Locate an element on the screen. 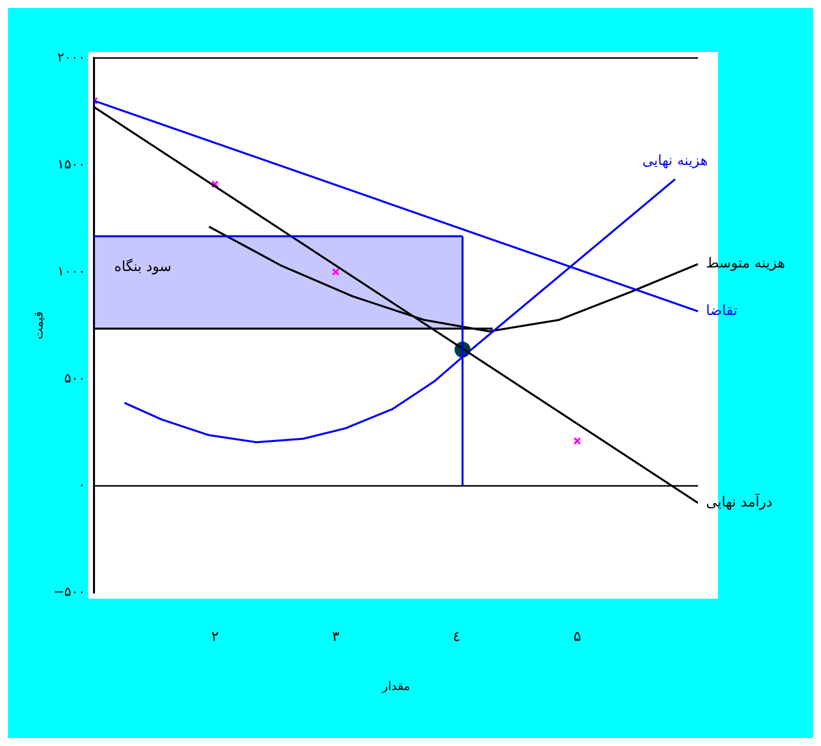 This screenshot has width=821, height=746. series-label: هزینه نهایی is located at coordinates (675, 160).